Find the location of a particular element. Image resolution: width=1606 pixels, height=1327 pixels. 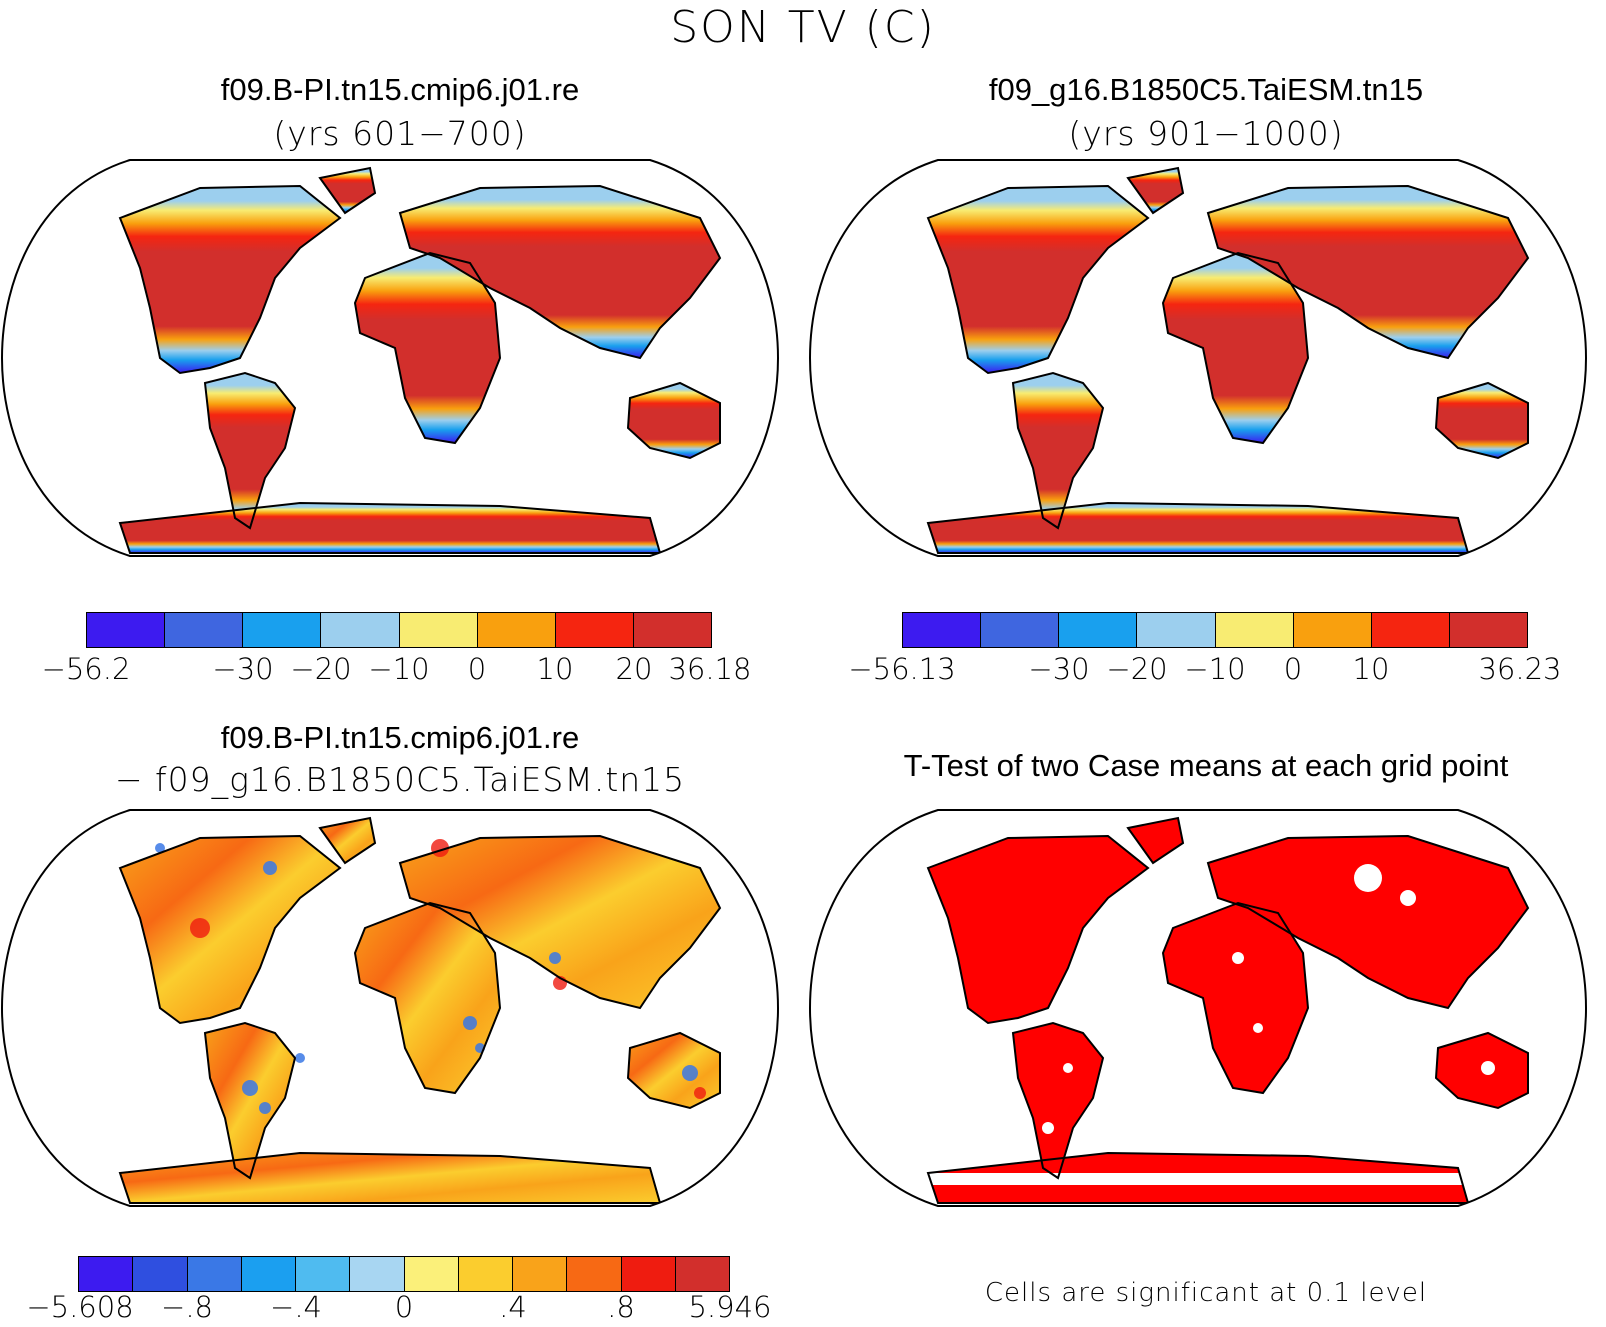

cbar-a-label: −10 is located at coordinates (399, 669).